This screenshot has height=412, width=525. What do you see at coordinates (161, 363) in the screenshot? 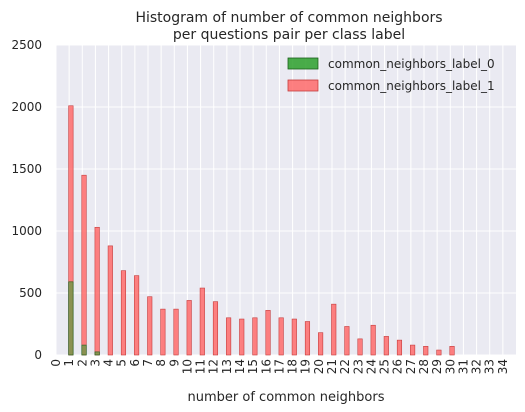
I see `x-tick-label: 8` at bounding box center [161, 363].